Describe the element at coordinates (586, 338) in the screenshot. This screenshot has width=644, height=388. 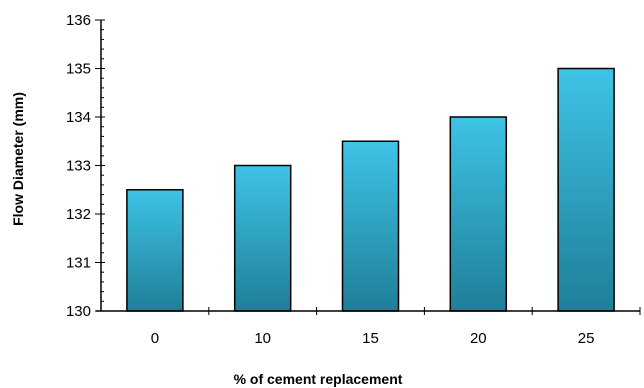
I see `x-tick-label: 25` at that location.